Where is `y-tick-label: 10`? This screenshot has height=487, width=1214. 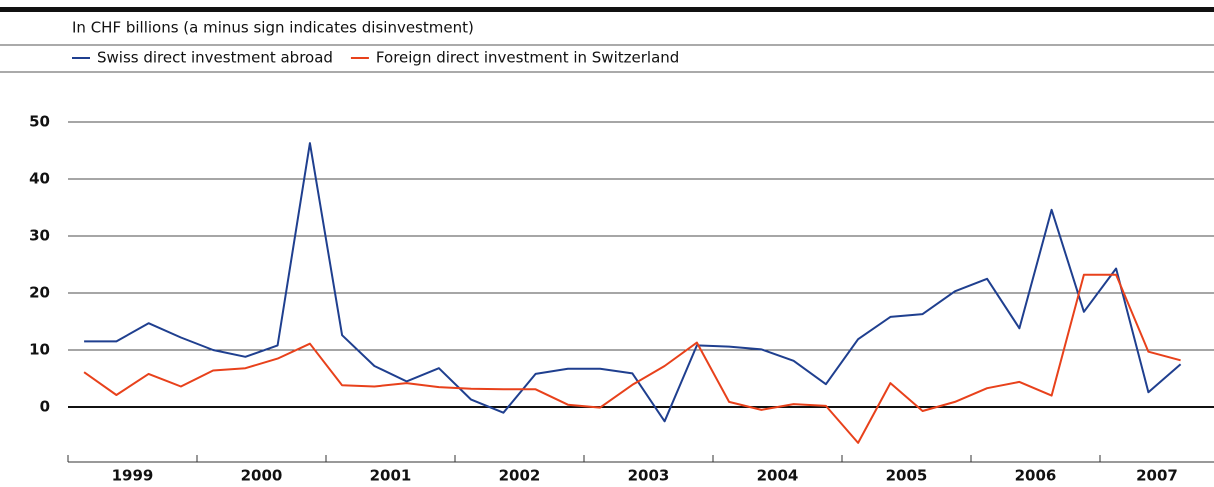 y-tick-label: 10 is located at coordinates (39, 350).